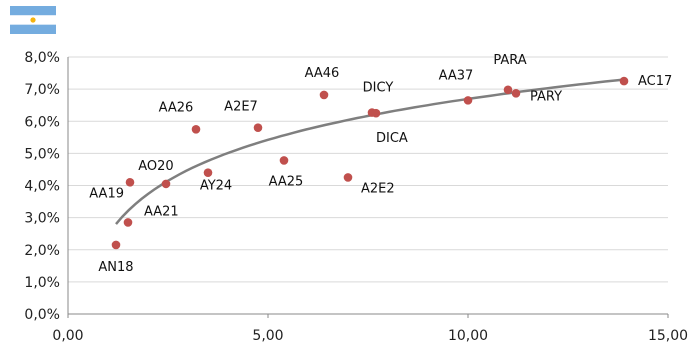 The height and width of the screenshot is (356, 692). Describe the element at coordinates (241, 107) in the screenshot. I see `data-label: A2E7` at that location.